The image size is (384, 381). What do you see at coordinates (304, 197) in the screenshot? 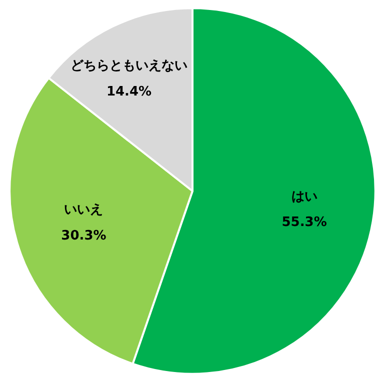
I see `slice-label: はい` at bounding box center [304, 197].